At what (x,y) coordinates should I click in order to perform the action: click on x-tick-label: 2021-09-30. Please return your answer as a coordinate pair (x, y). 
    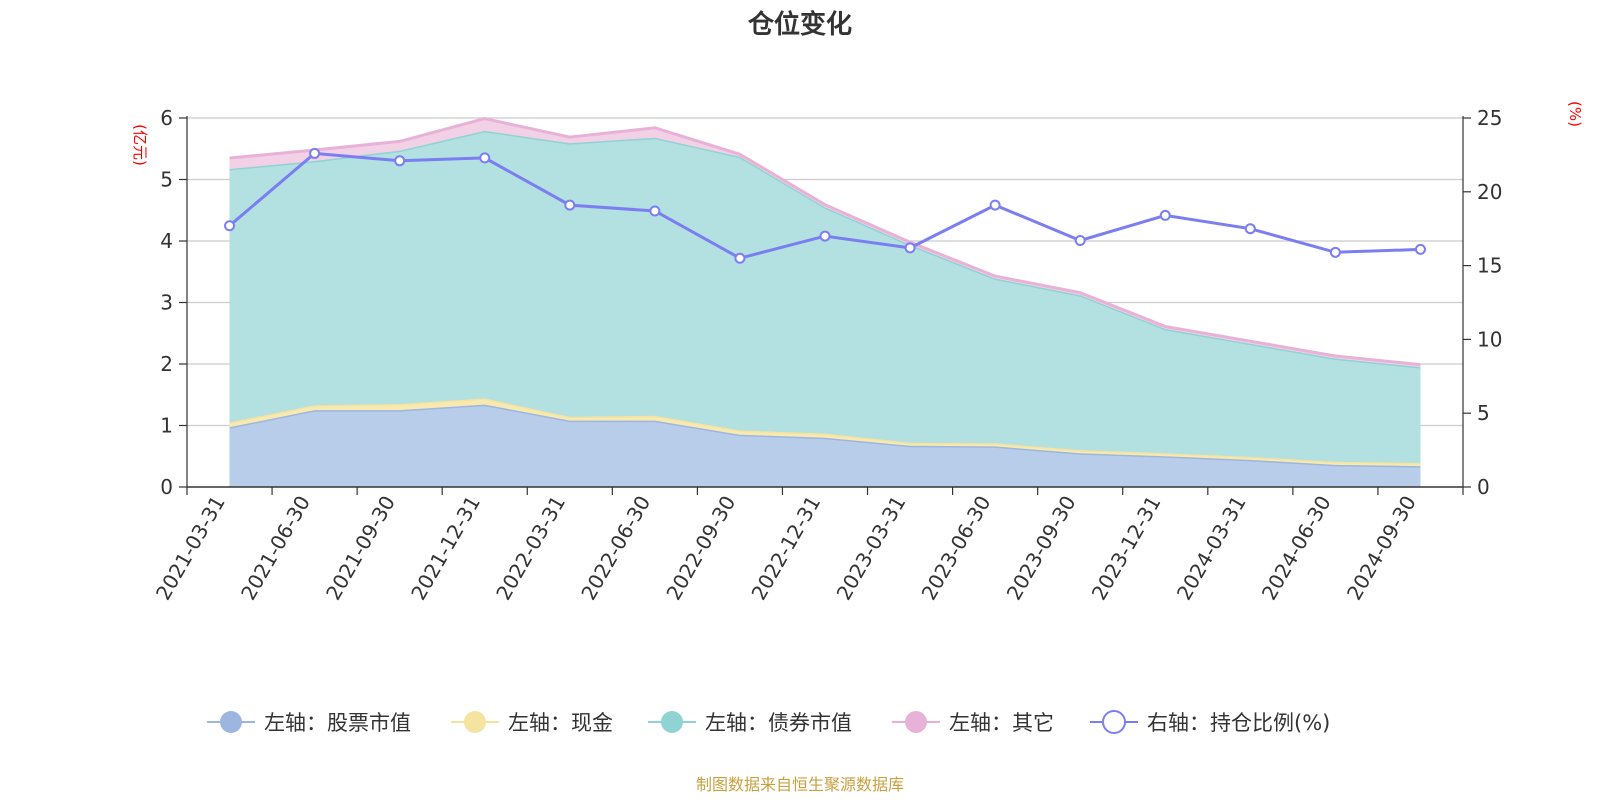
    Looking at the image, I should click on (360, 548).